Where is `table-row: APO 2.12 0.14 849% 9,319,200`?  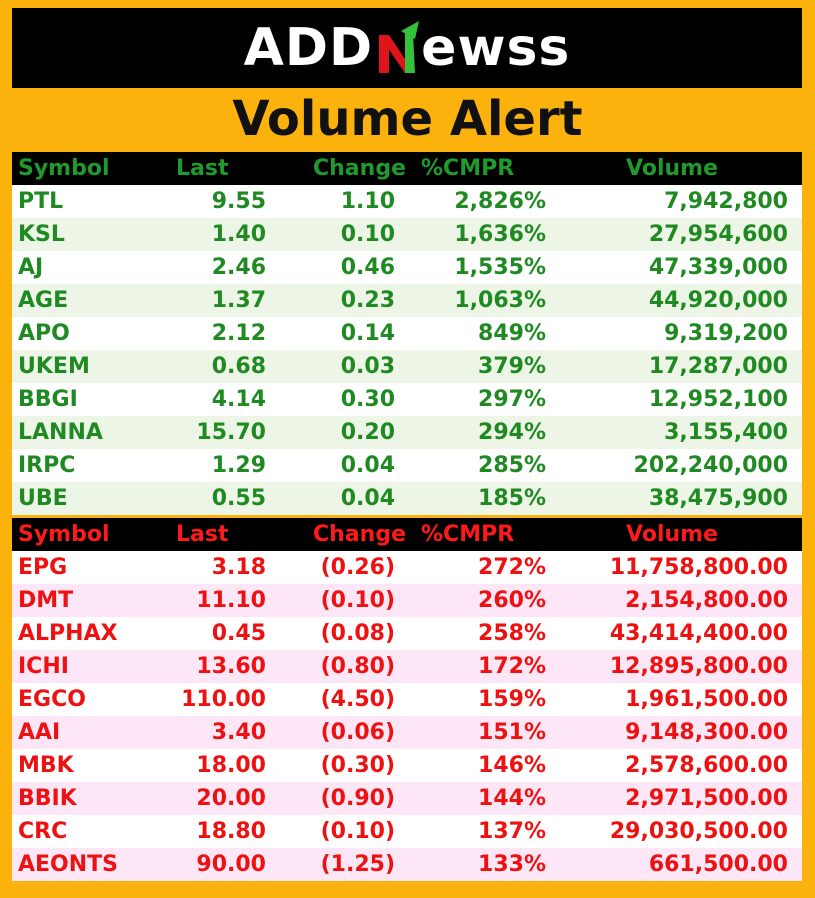 table-row: APO 2.12 0.14 849% 9,319,200 is located at coordinates (407, 333).